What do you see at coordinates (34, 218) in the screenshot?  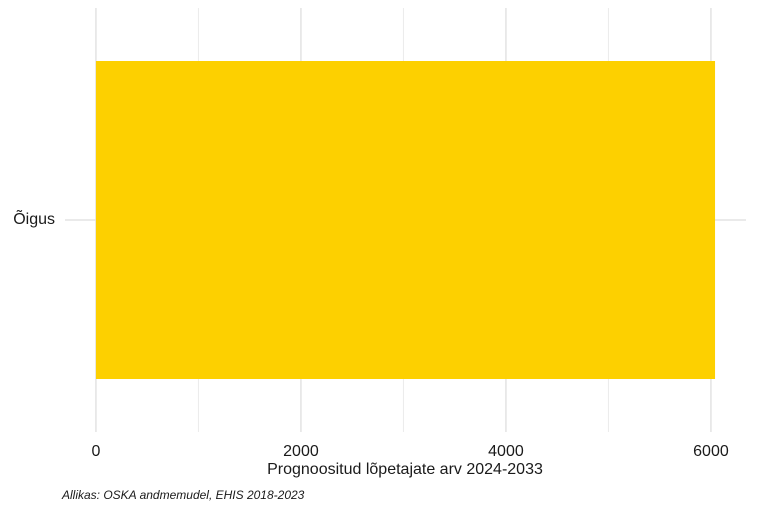 I see `y-tick-label: Õigus` at bounding box center [34, 218].